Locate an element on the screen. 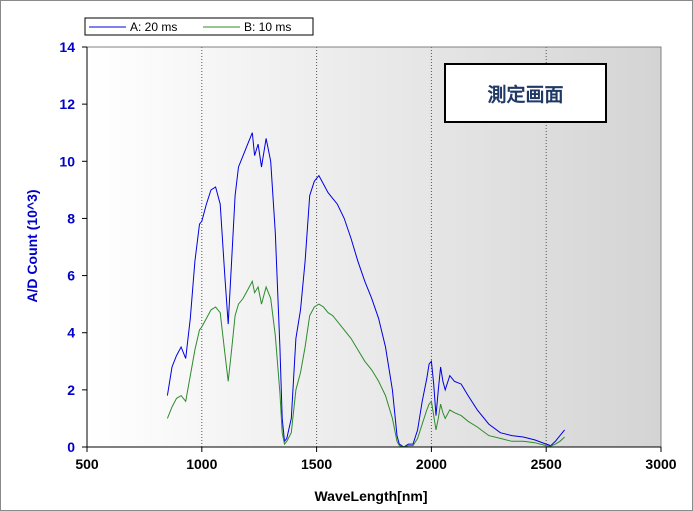 Image resolution: width=693 pixels, height=511 pixels. x-tick-label: 1000 is located at coordinates (201, 464).